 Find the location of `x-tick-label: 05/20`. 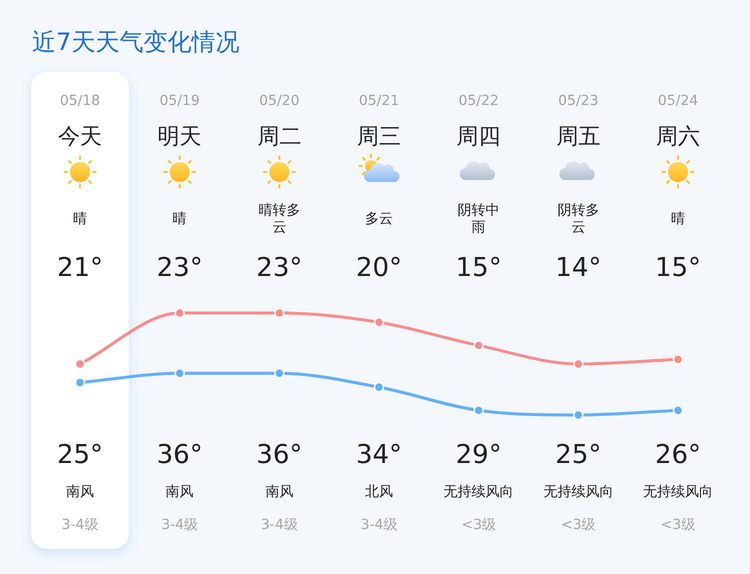

x-tick-label: 05/20 is located at coordinates (279, 101).